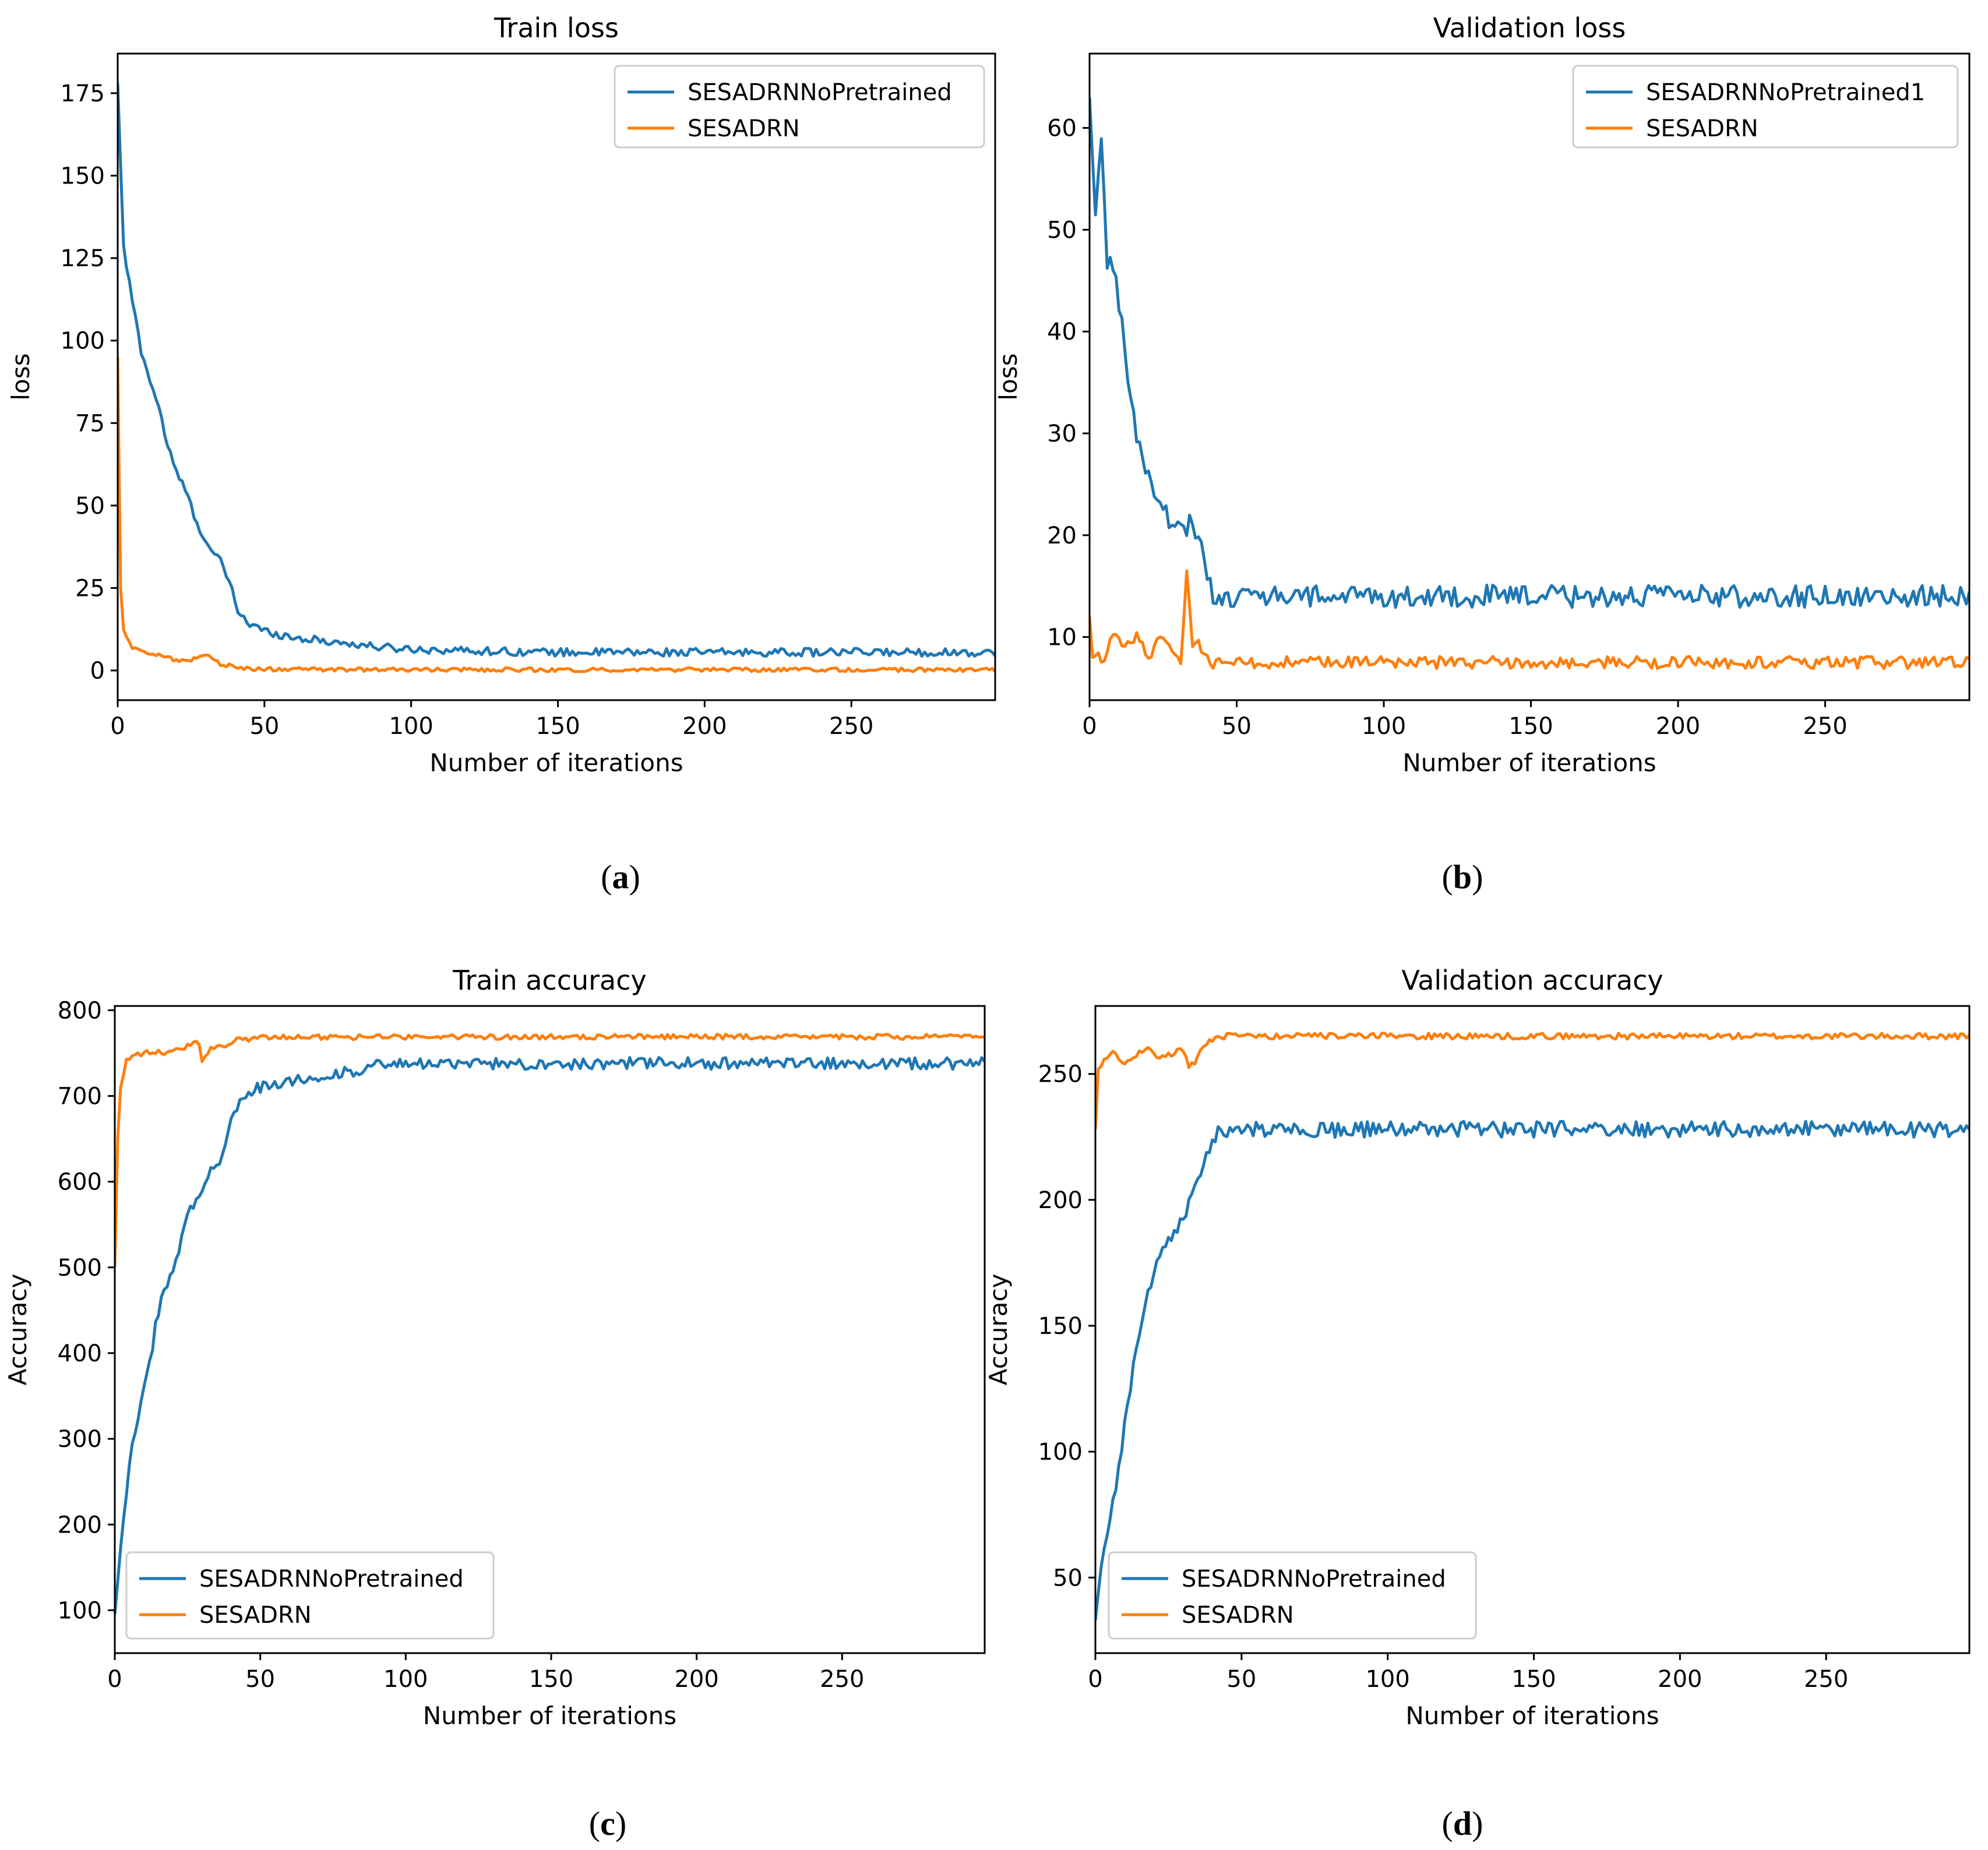 Image resolution: width=1988 pixels, height=1850 pixels. What do you see at coordinates (1529, 28) in the screenshot?
I see `chart-title: Validation loss` at bounding box center [1529, 28].